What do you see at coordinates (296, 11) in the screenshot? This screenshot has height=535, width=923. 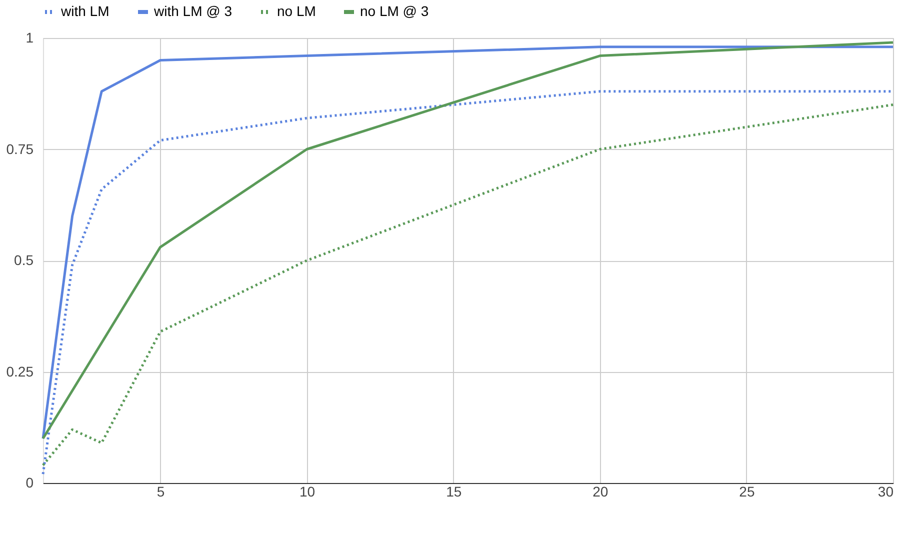 I see `legend-label: no LM` at bounding box center [296, 11].